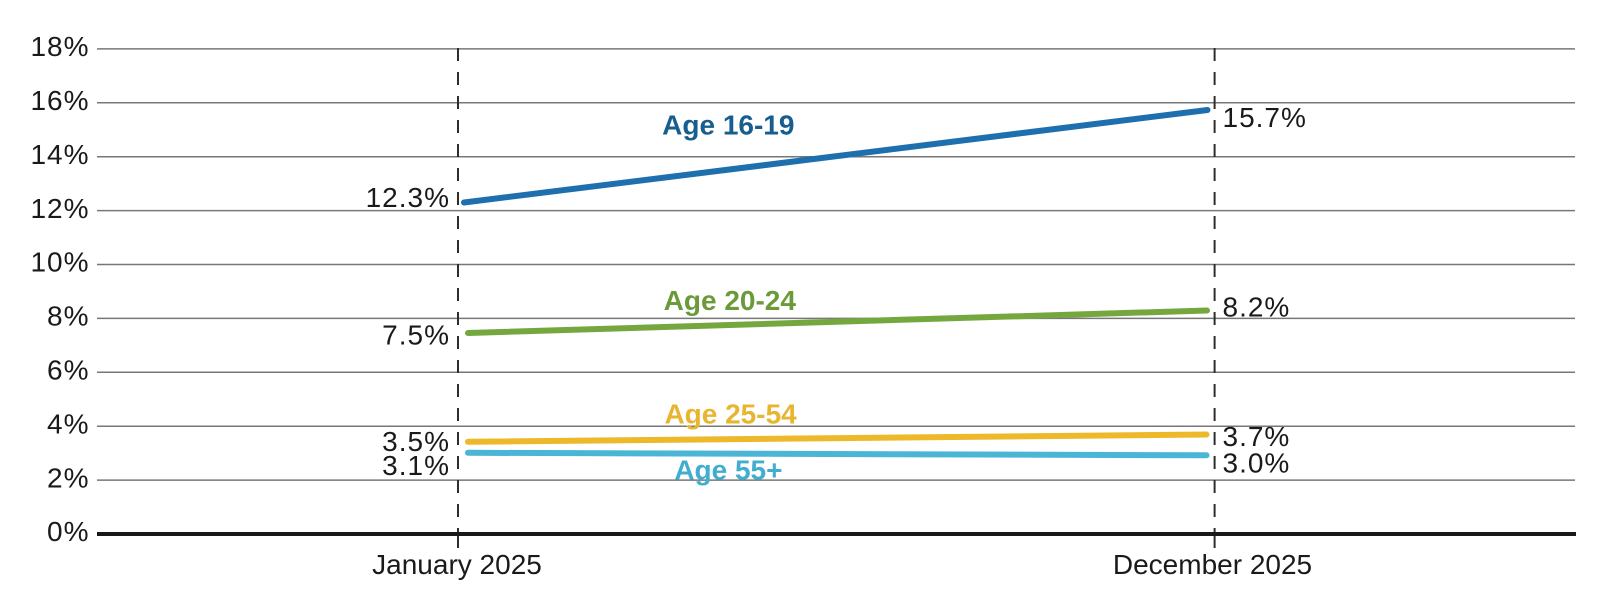 Image resolution: width=1600 pixels, height=598 pixels. What do you see at coordinates (68, 370) in the screenshot?
I see `svg-text: 6%` at bounding box center [68, 370].